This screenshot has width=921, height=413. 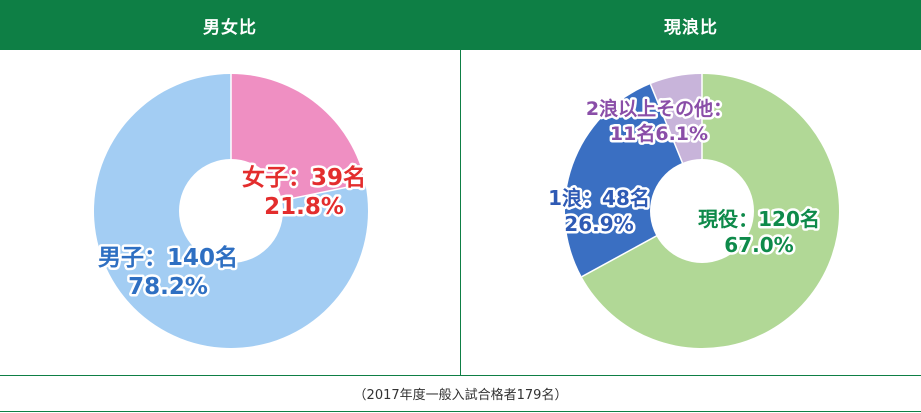 I want to click on data-label-line: 1浪：48名, so click(x=599, y=198).